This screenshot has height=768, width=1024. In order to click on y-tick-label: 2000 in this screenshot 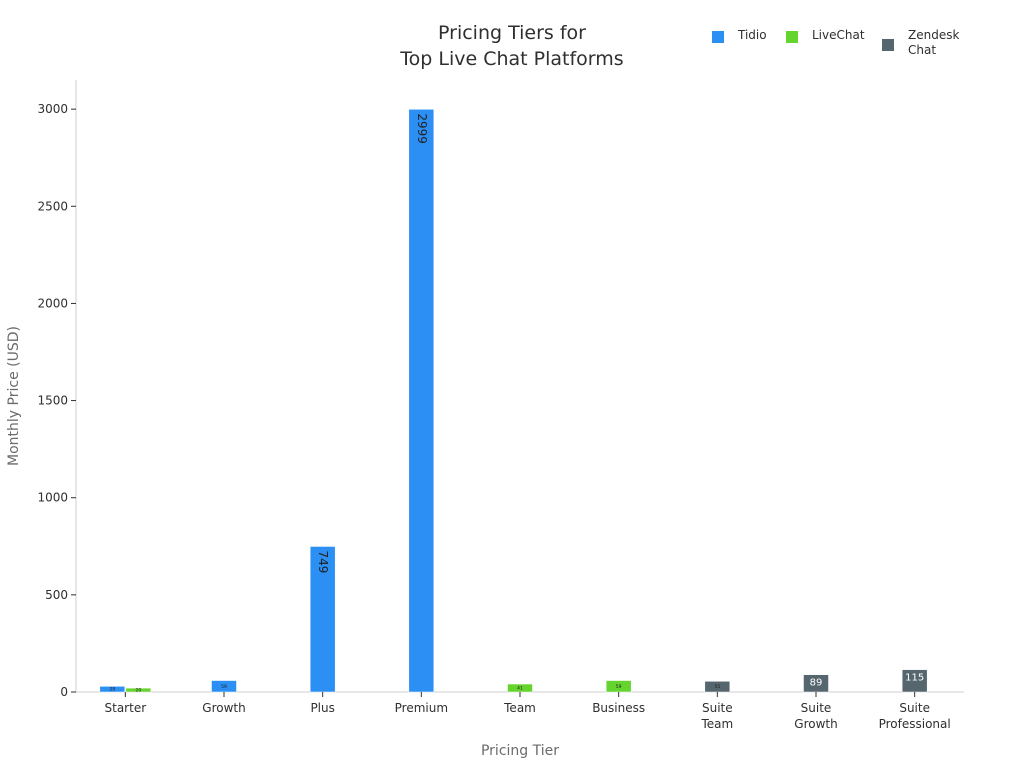, I will do `click(52, 303)`.